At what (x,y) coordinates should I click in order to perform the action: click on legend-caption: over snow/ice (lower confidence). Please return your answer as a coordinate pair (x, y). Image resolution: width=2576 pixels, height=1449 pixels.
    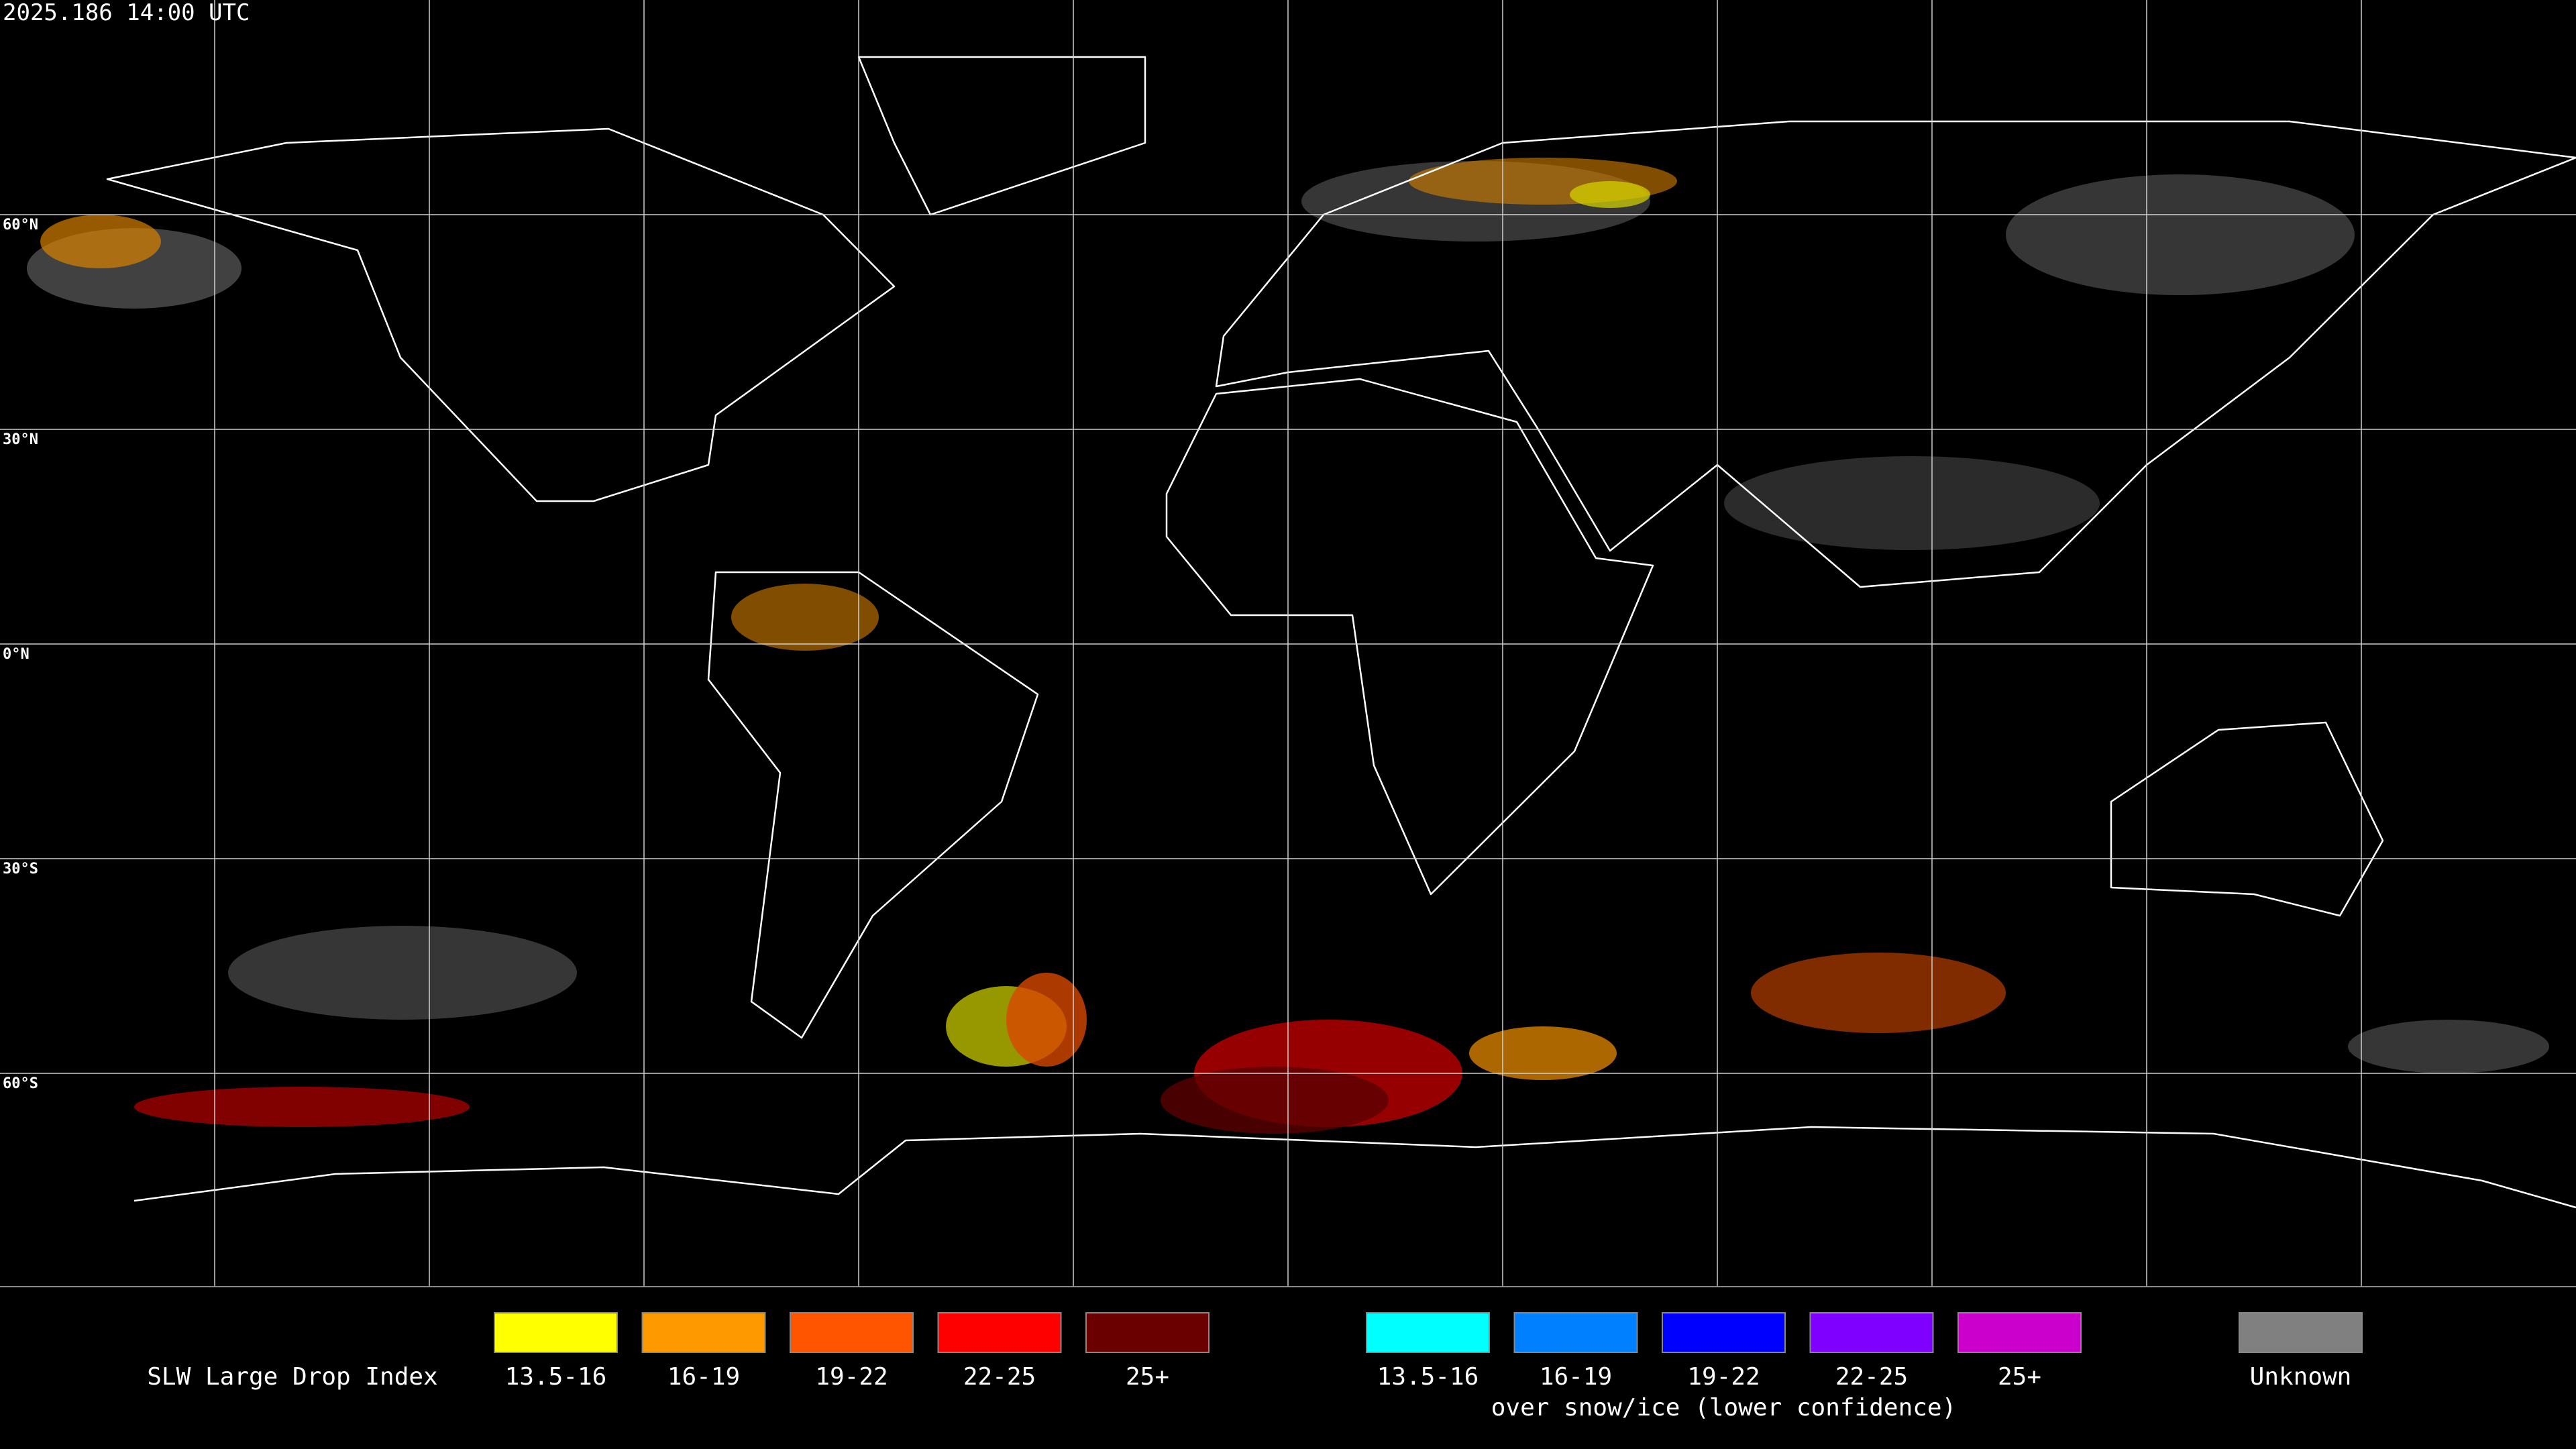
    Looking at the image, I should click on (1724, 1407).